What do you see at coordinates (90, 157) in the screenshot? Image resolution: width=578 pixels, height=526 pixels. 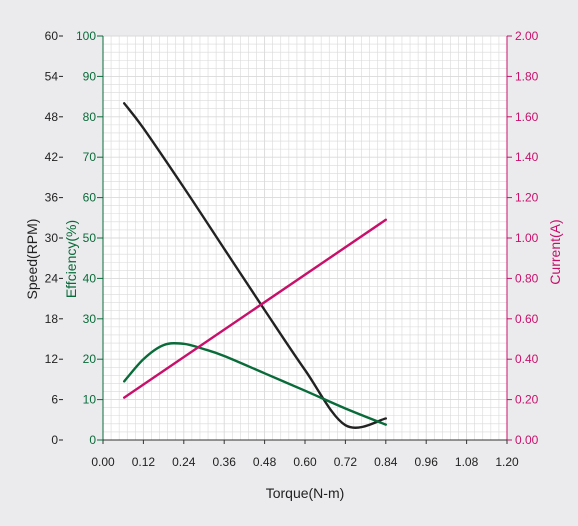 I see `efficiency-tick-label: 70` at bounding box center [90, 157].